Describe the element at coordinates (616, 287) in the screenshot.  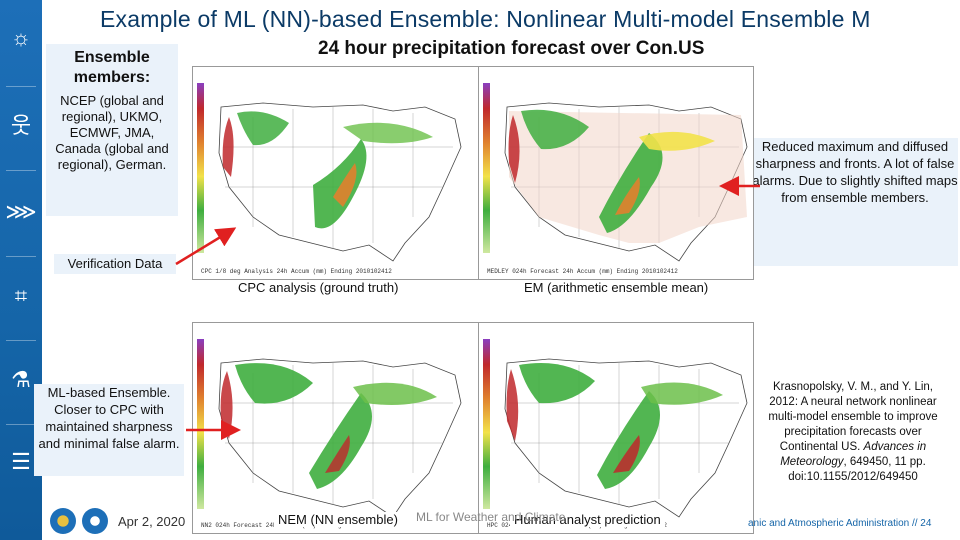
I see `caption-ensemble-mean: EM (arithmetic ensemble mean)` at that location.